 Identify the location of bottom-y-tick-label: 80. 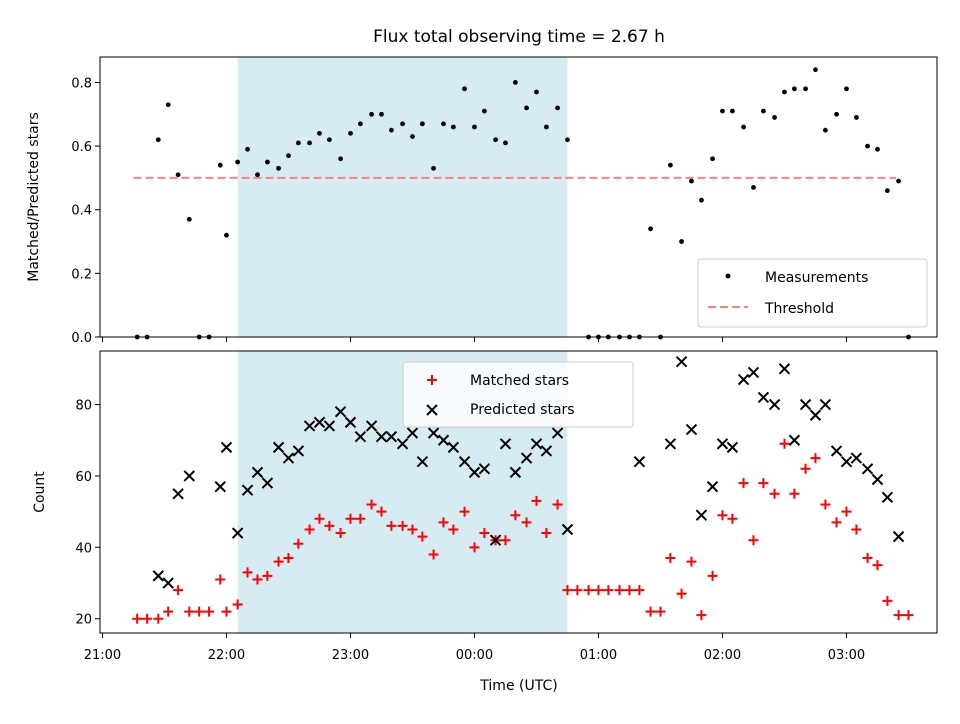
(83, 406).